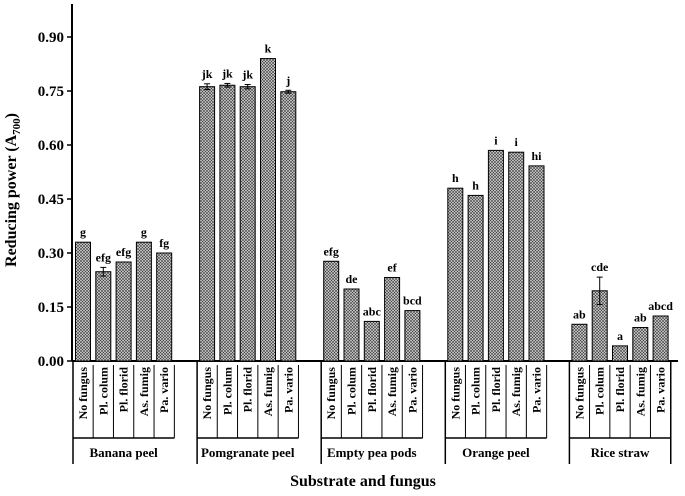 This screenshot has height=496, width=685. I want to click on significance-letter: hi, so click(536, 156).